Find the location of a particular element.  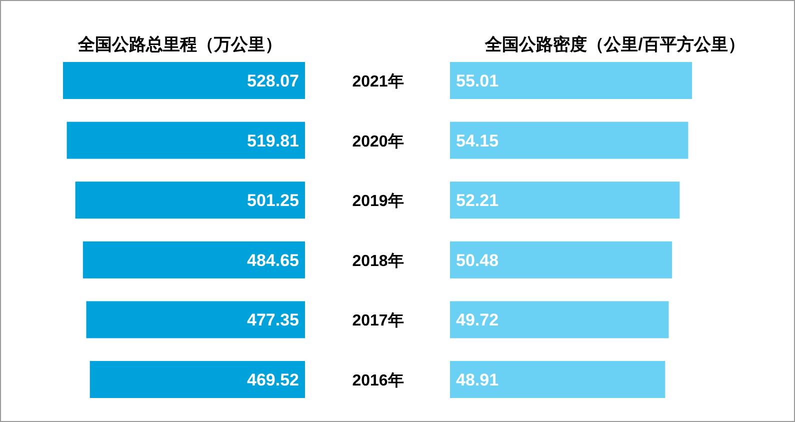

data-label: 48.91 is located at coordinates (477, 380).